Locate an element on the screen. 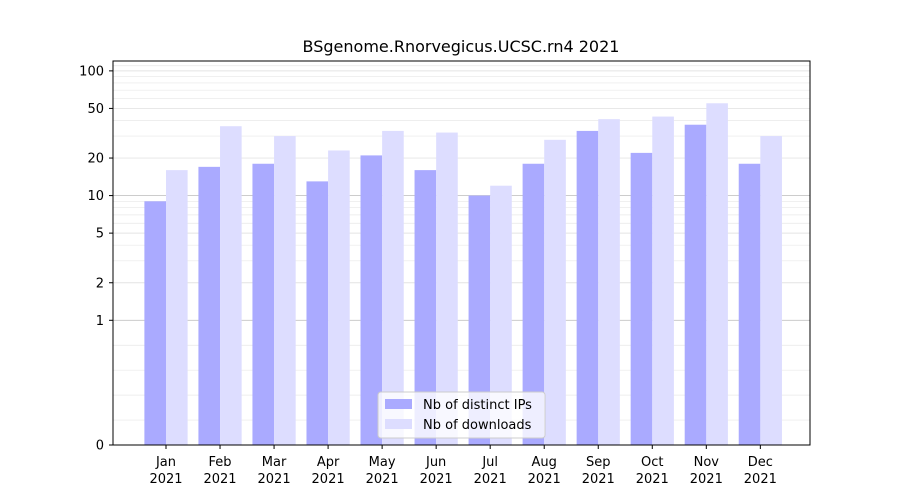  y-tick-label: 100 is located at coordinates (91, 71).